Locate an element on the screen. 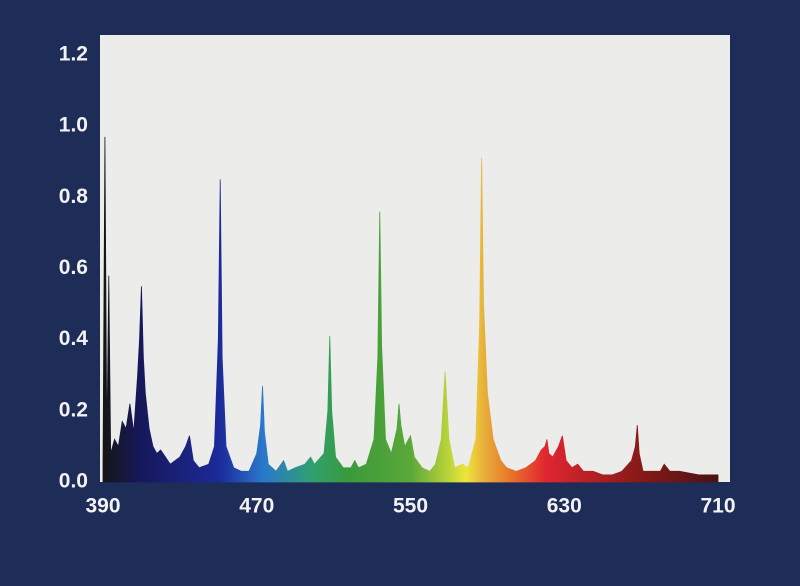  y-tick-label: 0.4 is located at coordinates (74, 338).